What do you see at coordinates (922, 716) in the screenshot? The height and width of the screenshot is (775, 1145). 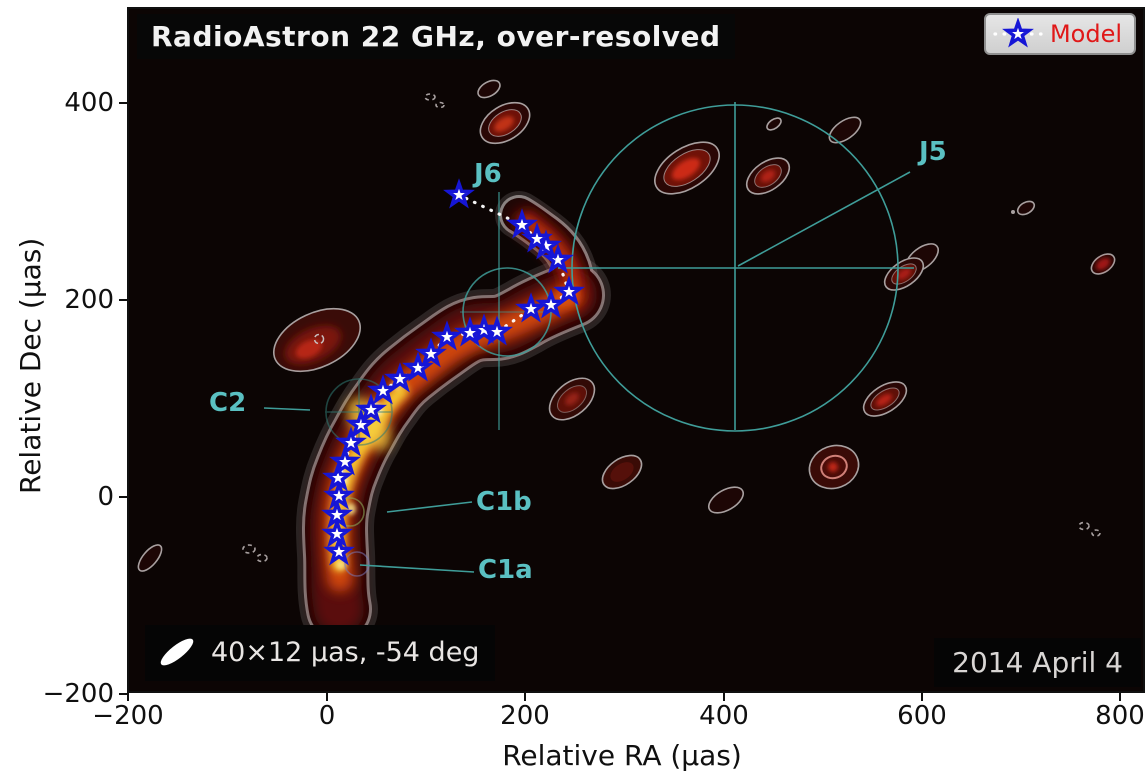 I see `x-tick-label: 600` at bounding box center [922, 716].